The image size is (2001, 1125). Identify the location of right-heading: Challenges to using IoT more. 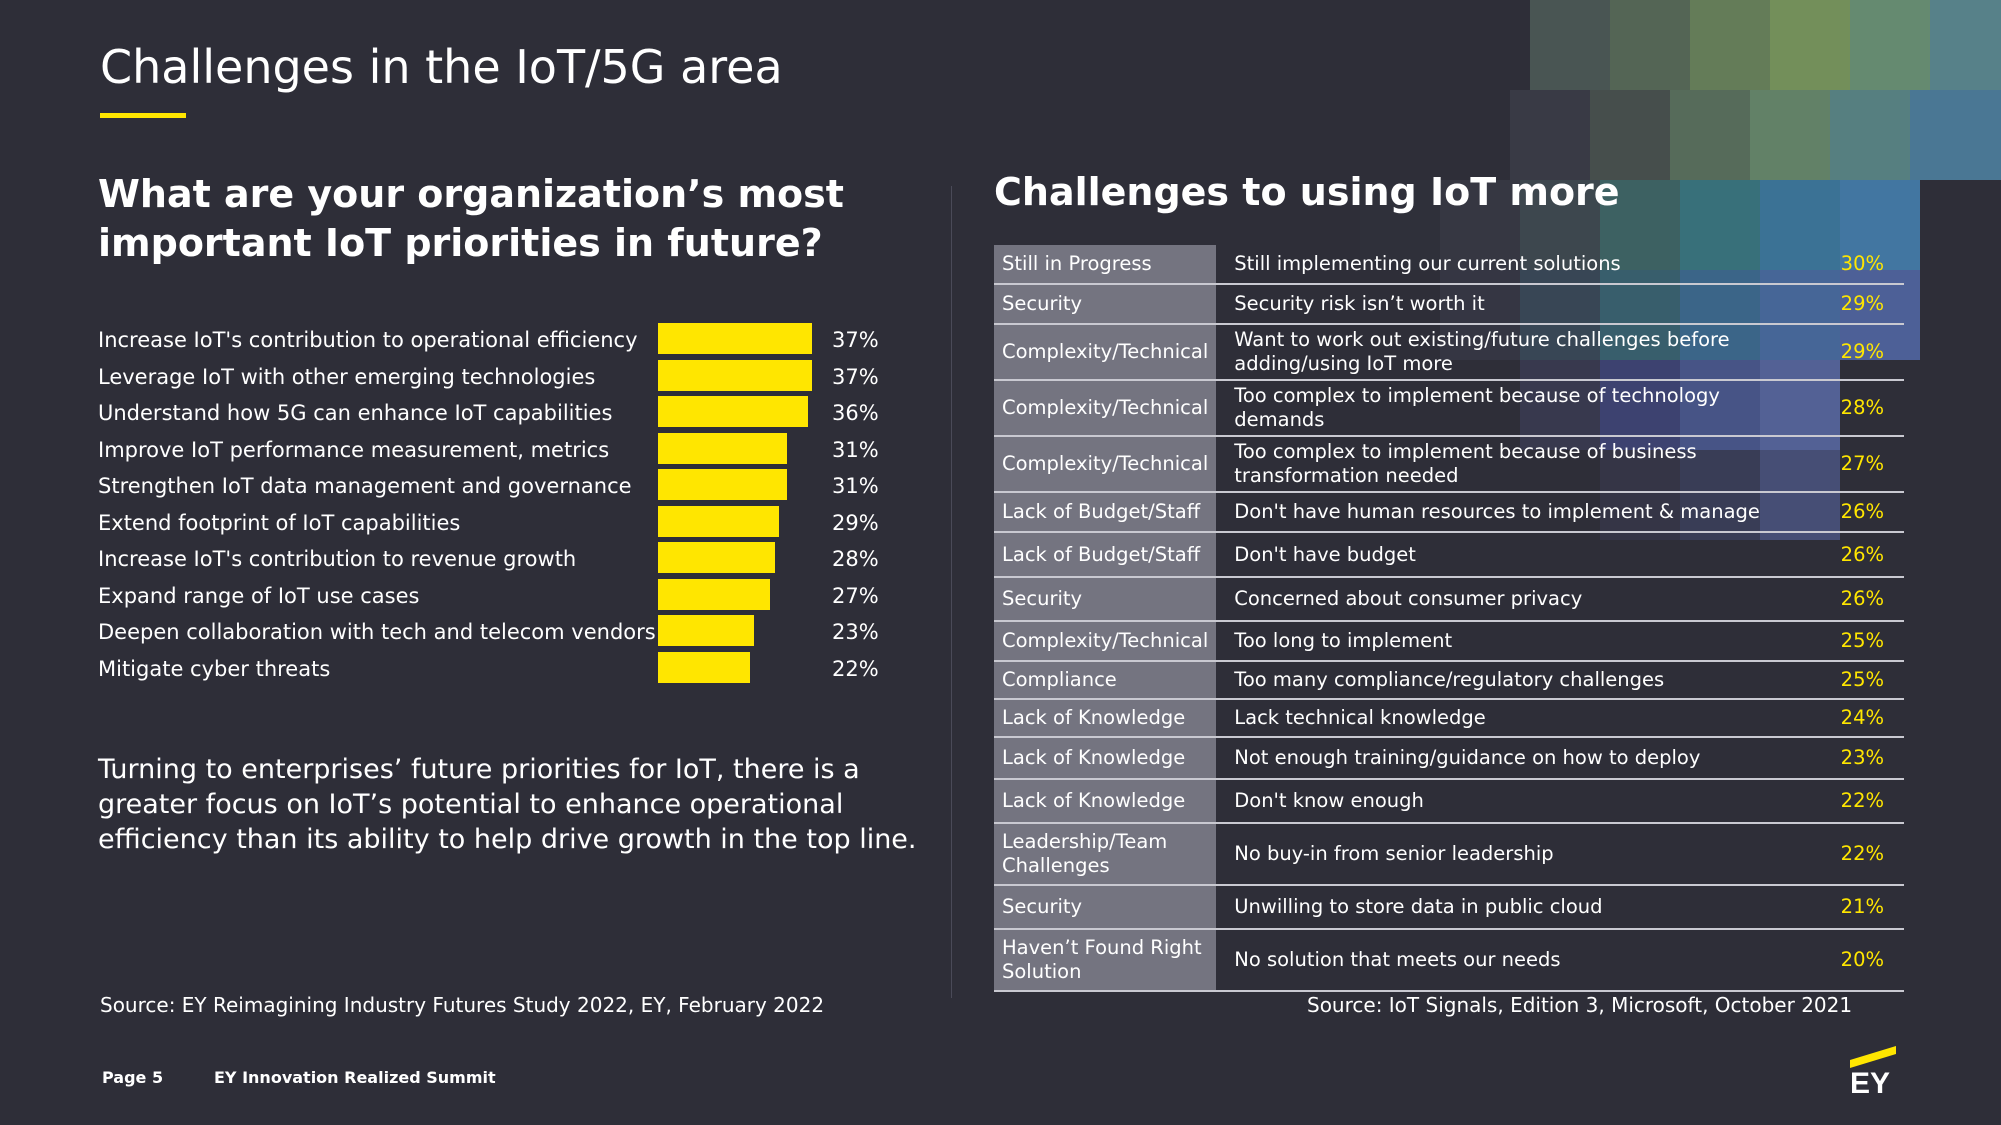
(1307, 192).